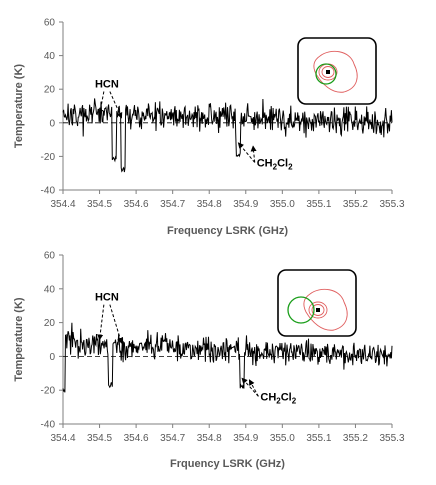 This screenshot has height=485, width=436. I want to click on spectrum-line, so click(227, 135).